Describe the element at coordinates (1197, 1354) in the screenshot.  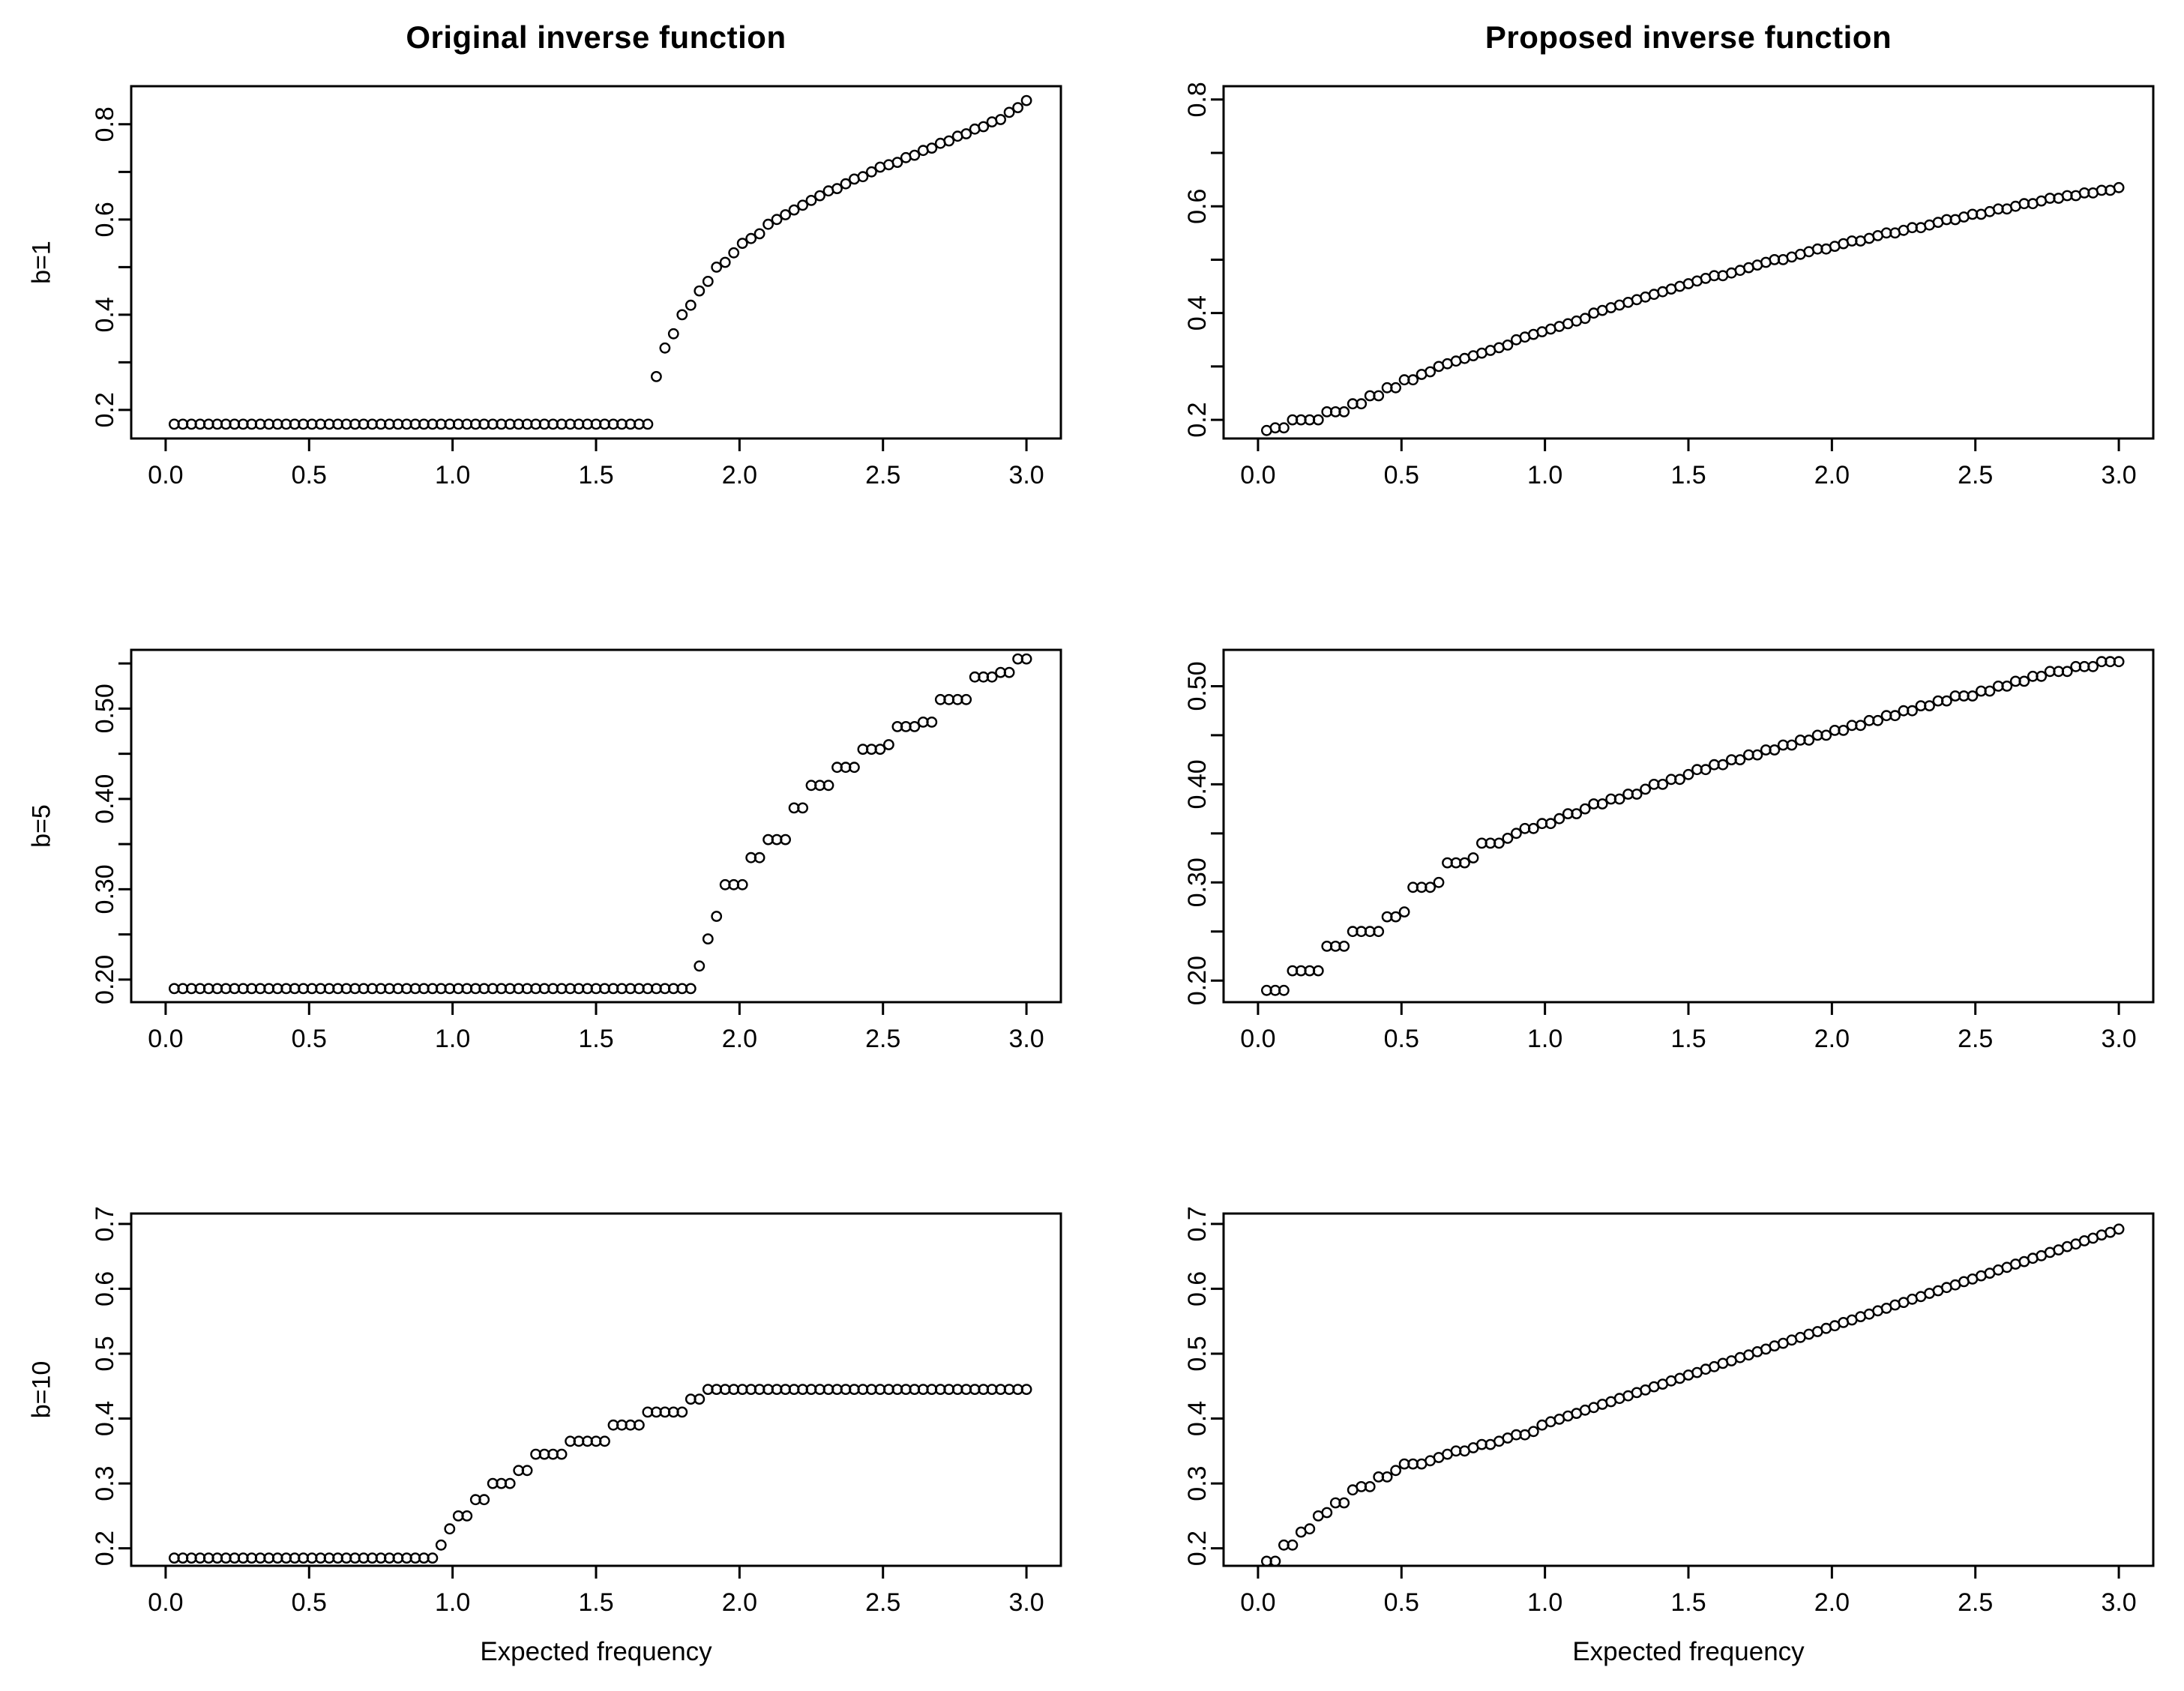
I see `y-tick-label: 0.5` at that location.